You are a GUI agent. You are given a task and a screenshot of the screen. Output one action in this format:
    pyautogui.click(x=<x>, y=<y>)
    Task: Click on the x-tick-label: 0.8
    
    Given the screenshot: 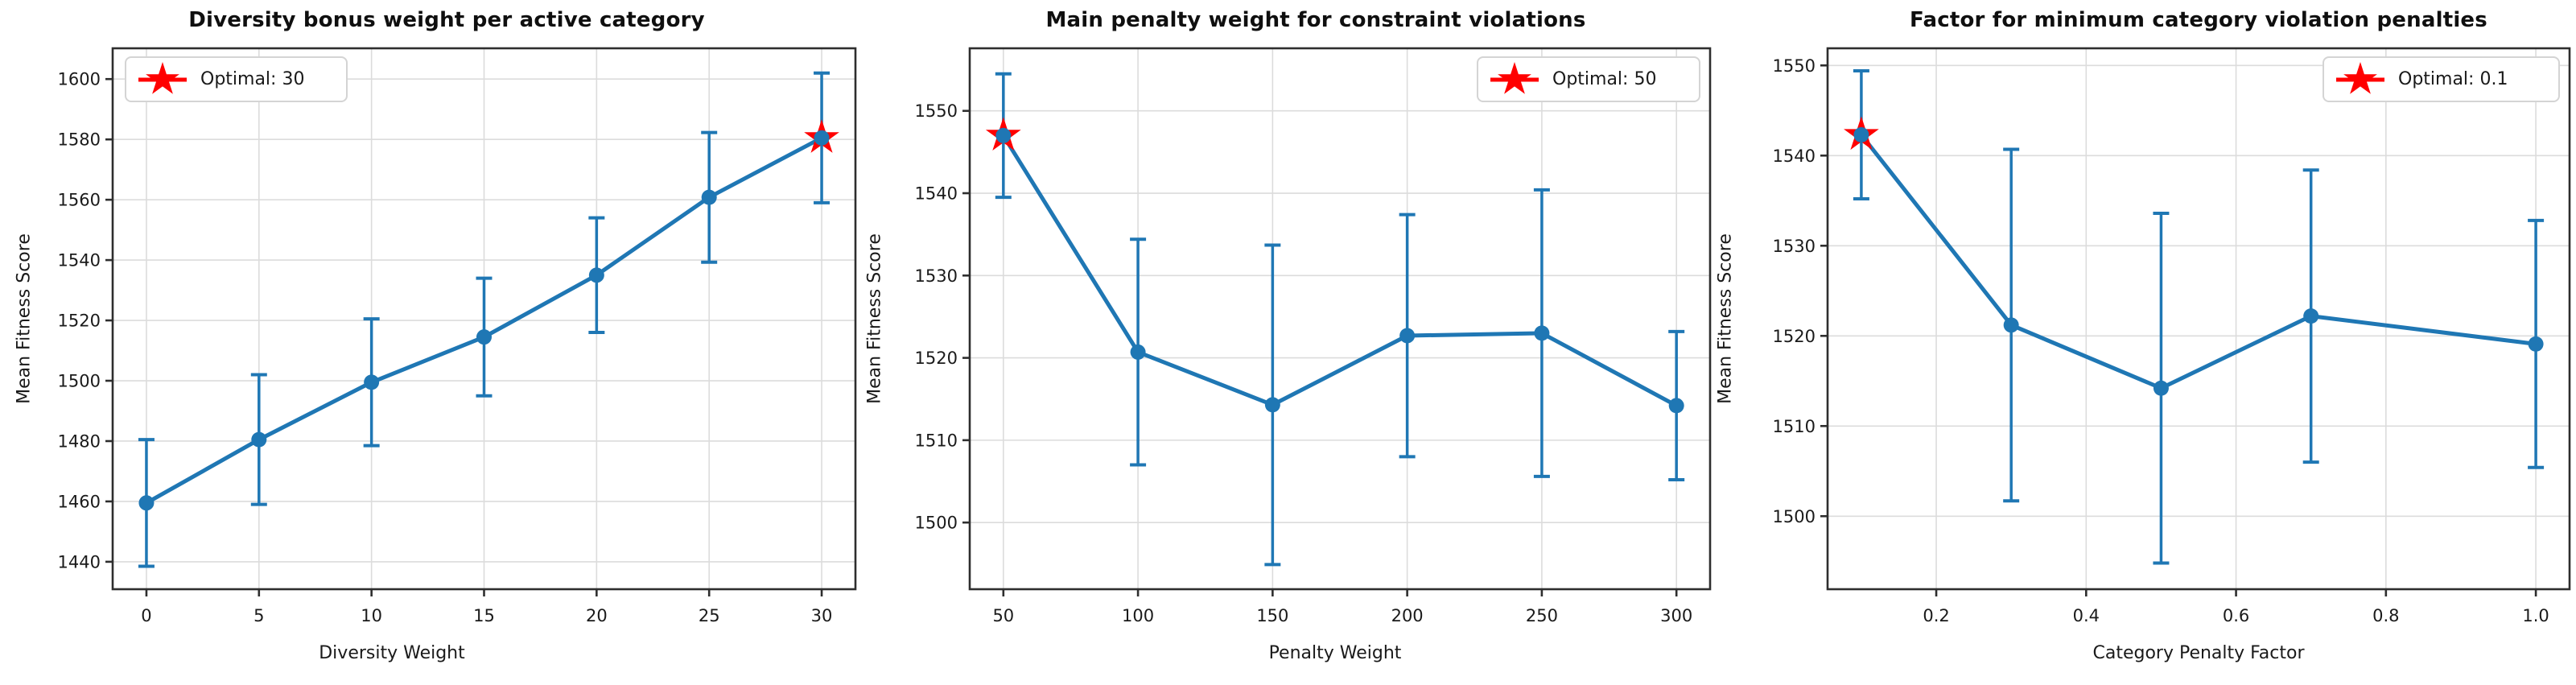 What is the action you would take?
    pyautogui.click(x=2385, y=615)
    